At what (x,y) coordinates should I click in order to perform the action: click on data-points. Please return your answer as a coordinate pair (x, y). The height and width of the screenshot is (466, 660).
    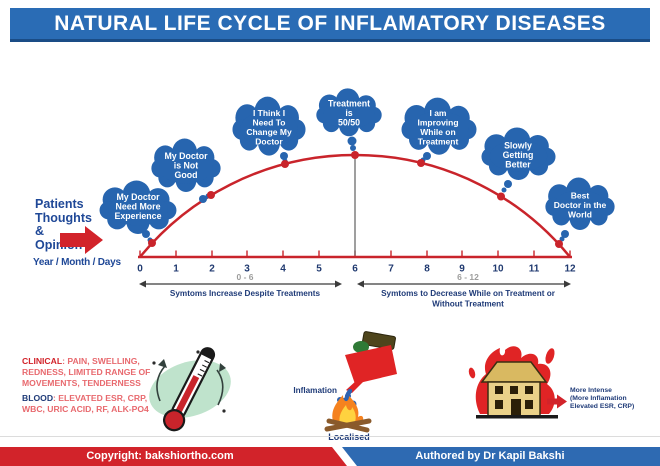
    Looking at the image, I should click on (355, 199).